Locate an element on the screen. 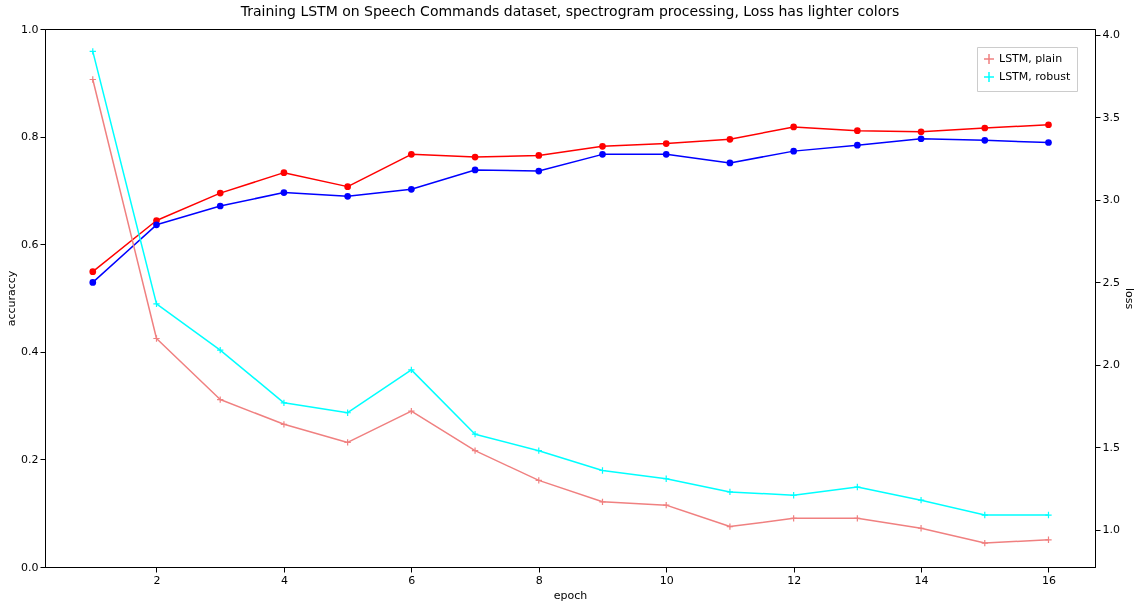 The image size is (1146, 613). x-tick-label: 4 is located at coordinates (284, 580).